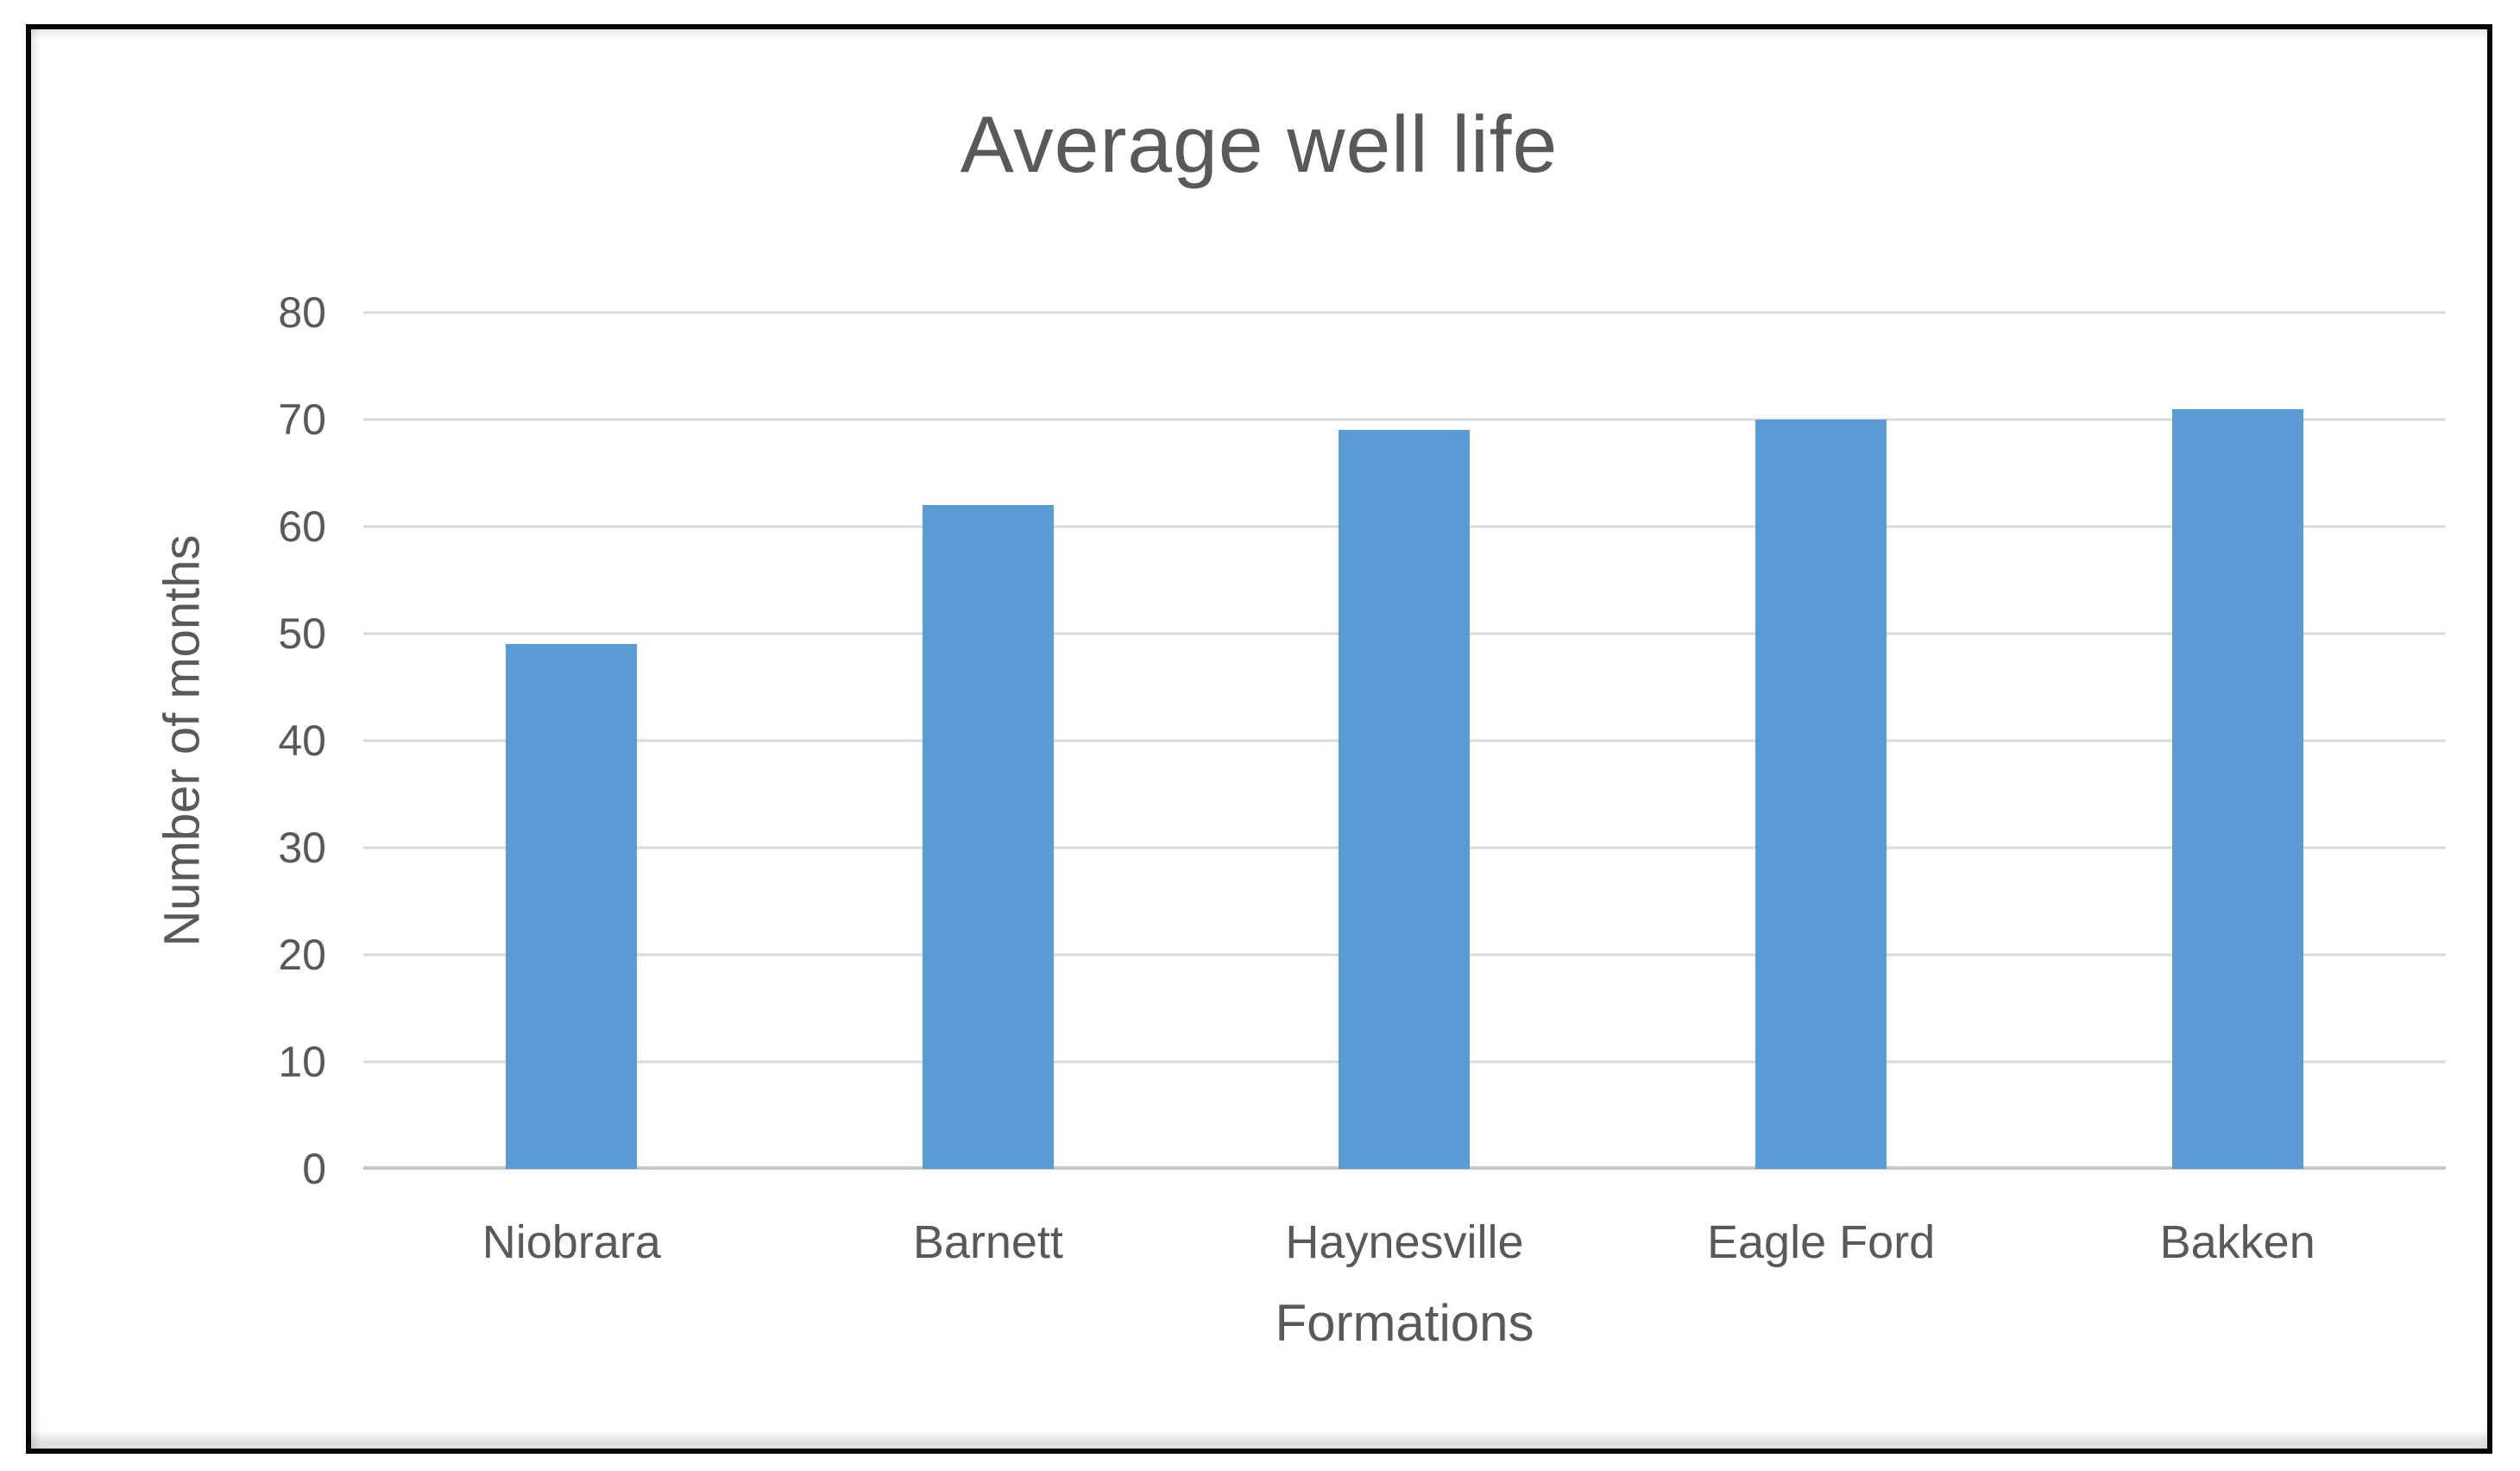  What do you see at coordinates (988, 837) in the screenshot?
I see `bar-barnett` at bounding box center [988, 837].